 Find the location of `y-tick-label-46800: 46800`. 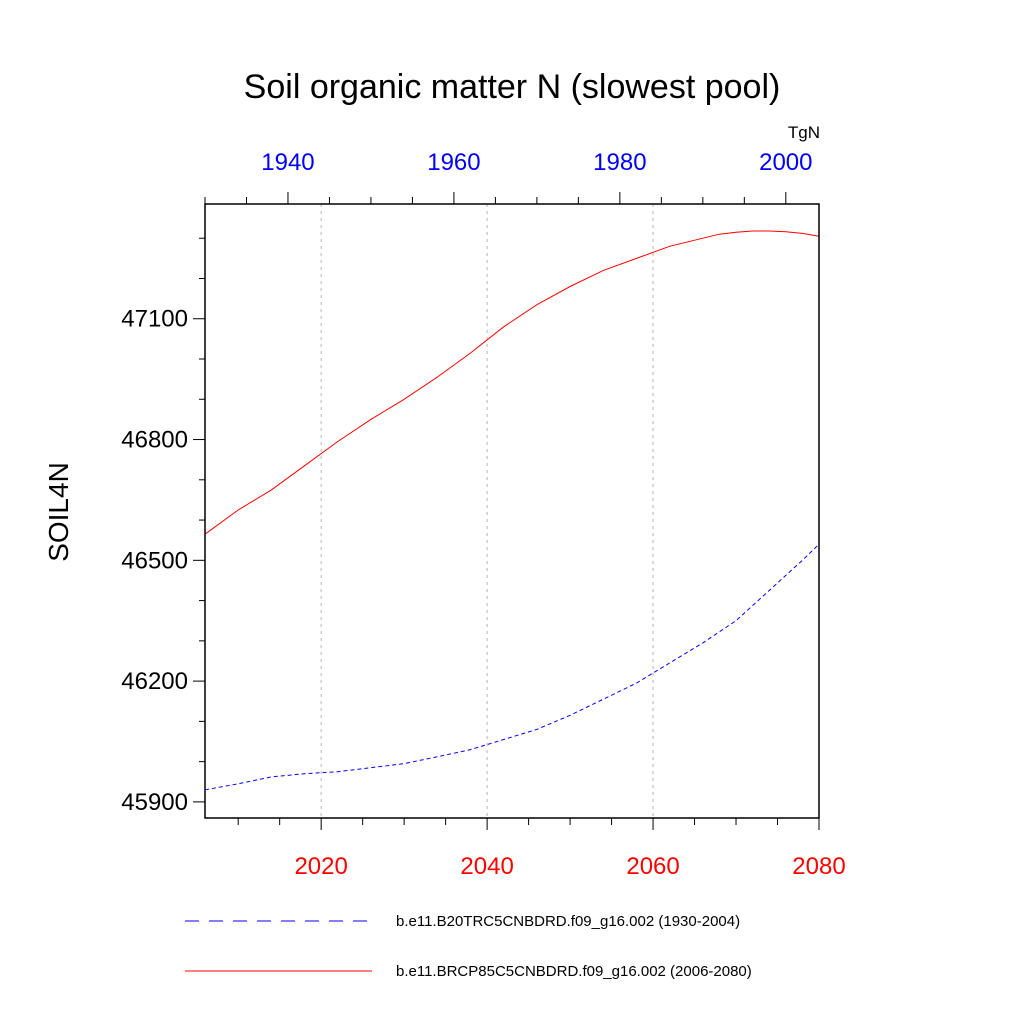

y-tick-label-46800: 46800 is located at coordinates (154, 440).